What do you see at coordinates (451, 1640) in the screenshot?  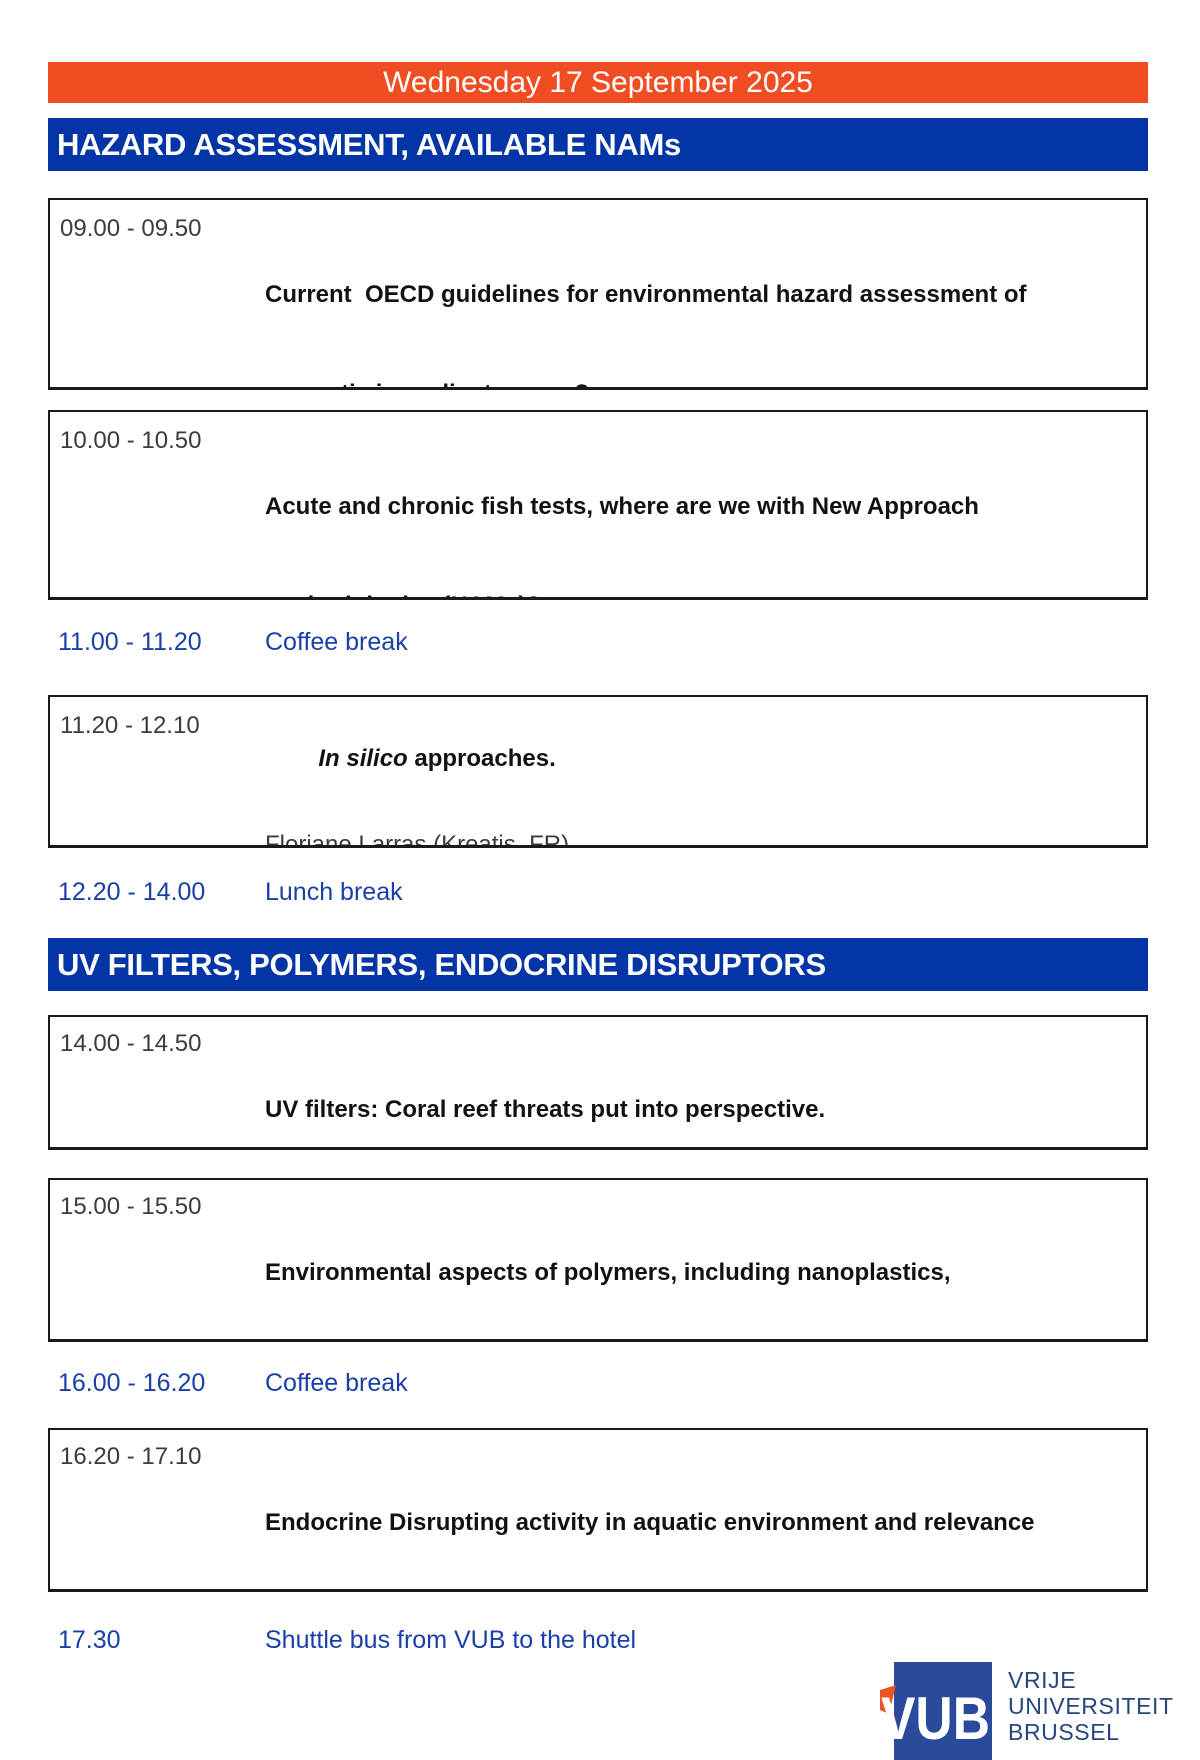 I see `break-label: Shuttle bus from VUB to the hotel` at bounding box center [451, 1640].